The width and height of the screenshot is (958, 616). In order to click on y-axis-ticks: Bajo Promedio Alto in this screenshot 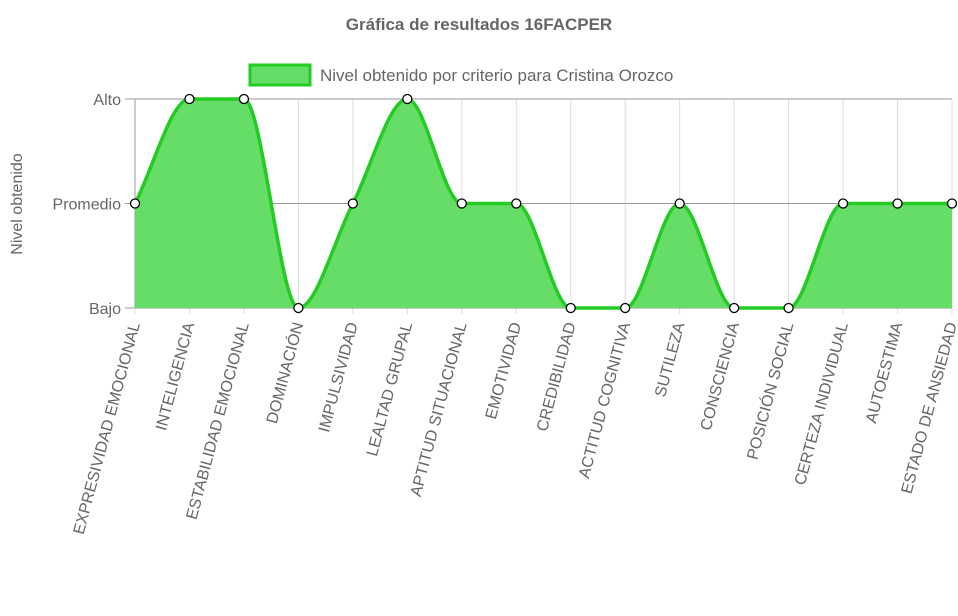, I will do `click(87, 205)`.